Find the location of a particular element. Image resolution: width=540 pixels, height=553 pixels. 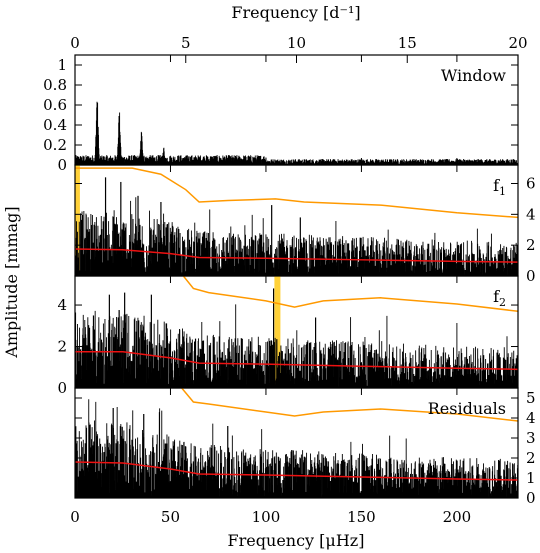

bottom-x-tick-label: 200 is located at coordinates (457, 517).